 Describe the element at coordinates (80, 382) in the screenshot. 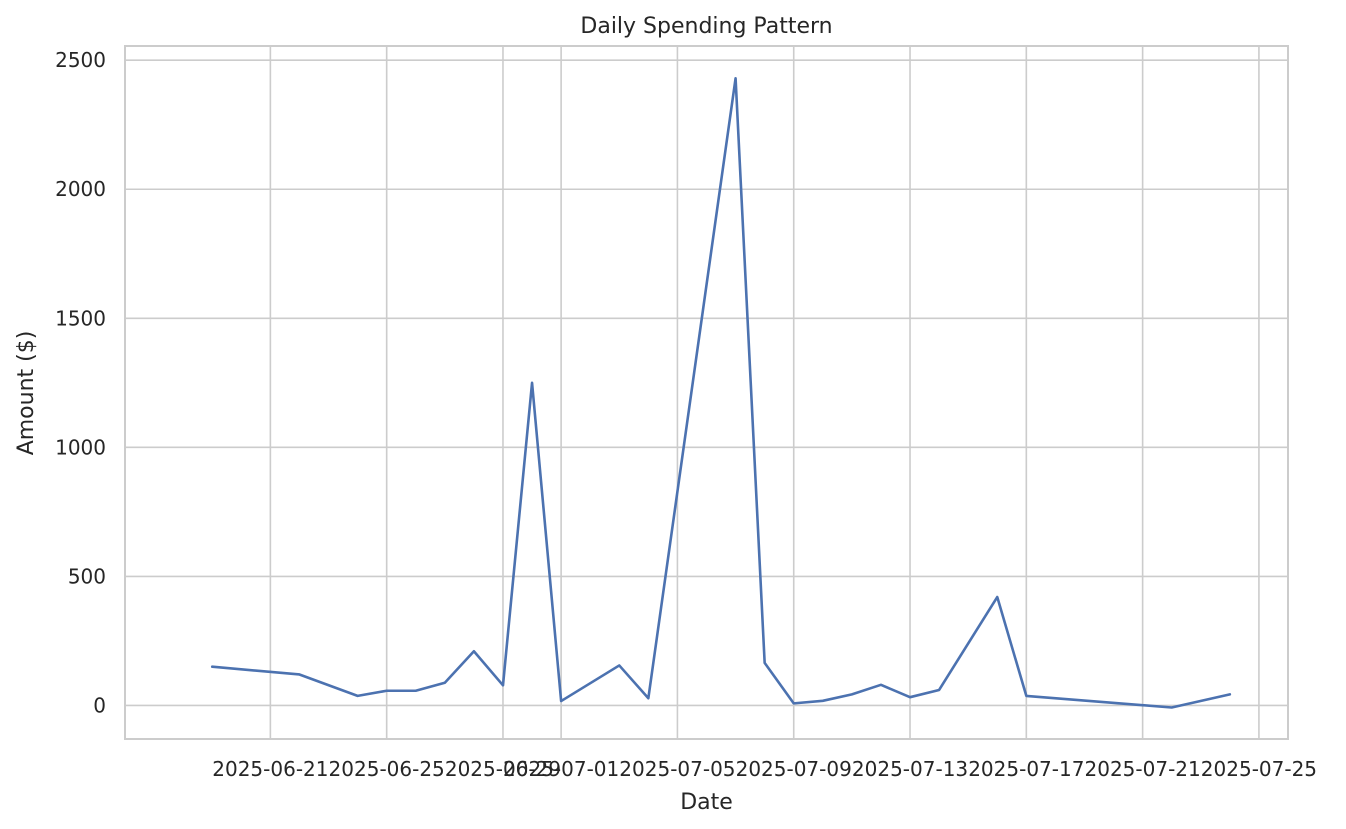

I see `y-tick-labels: 0 500 1000 1500 2000 2500` at that location.